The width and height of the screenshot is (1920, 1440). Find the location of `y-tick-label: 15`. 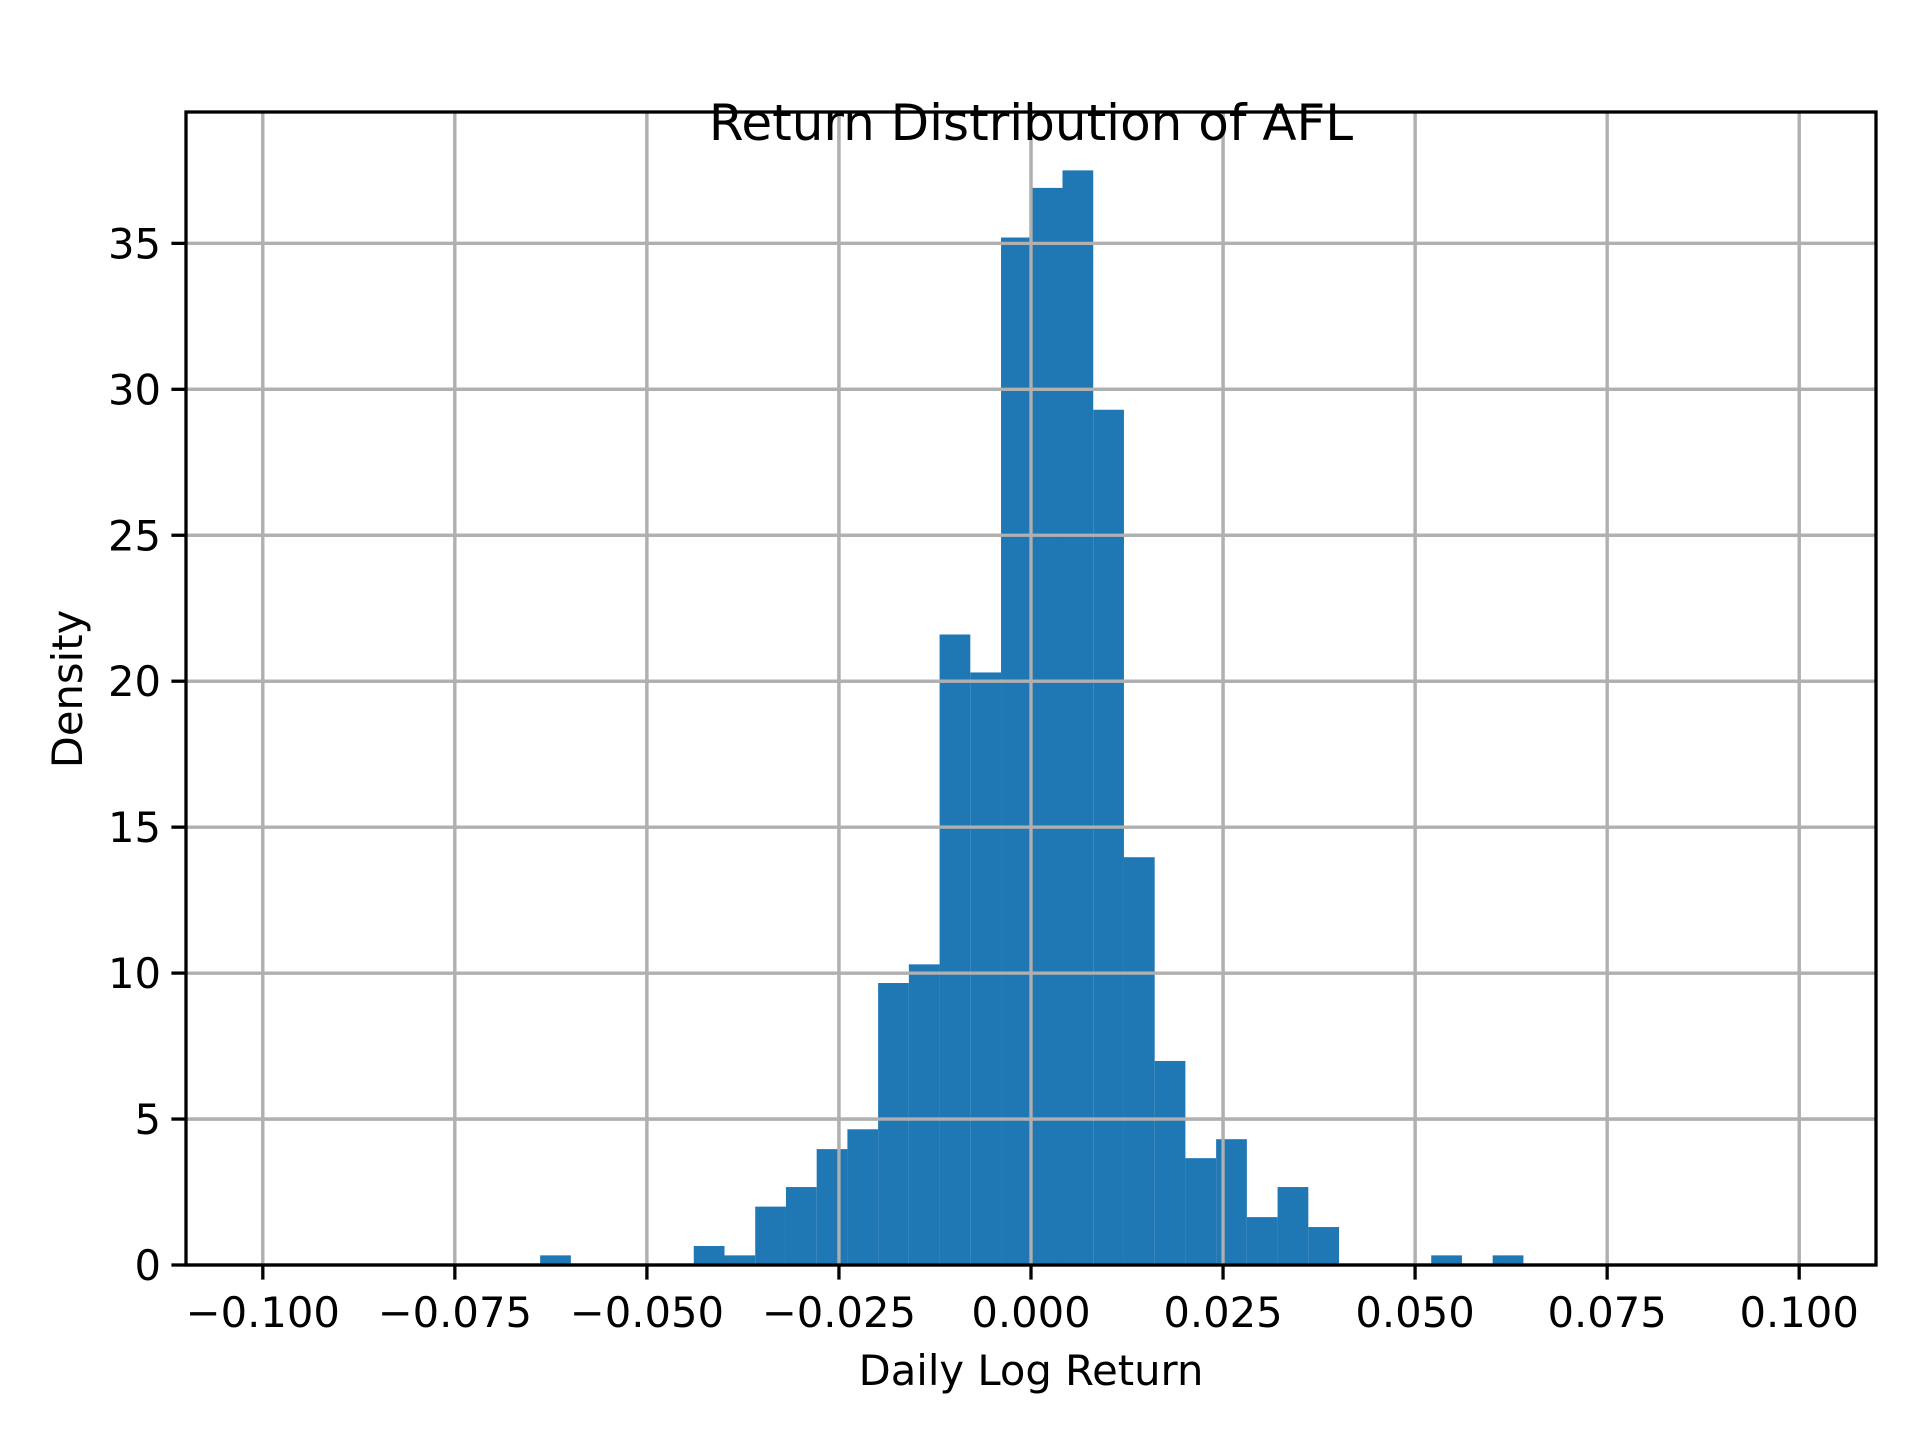

y-tick-label: 15 is located at coordinates (134, 827).